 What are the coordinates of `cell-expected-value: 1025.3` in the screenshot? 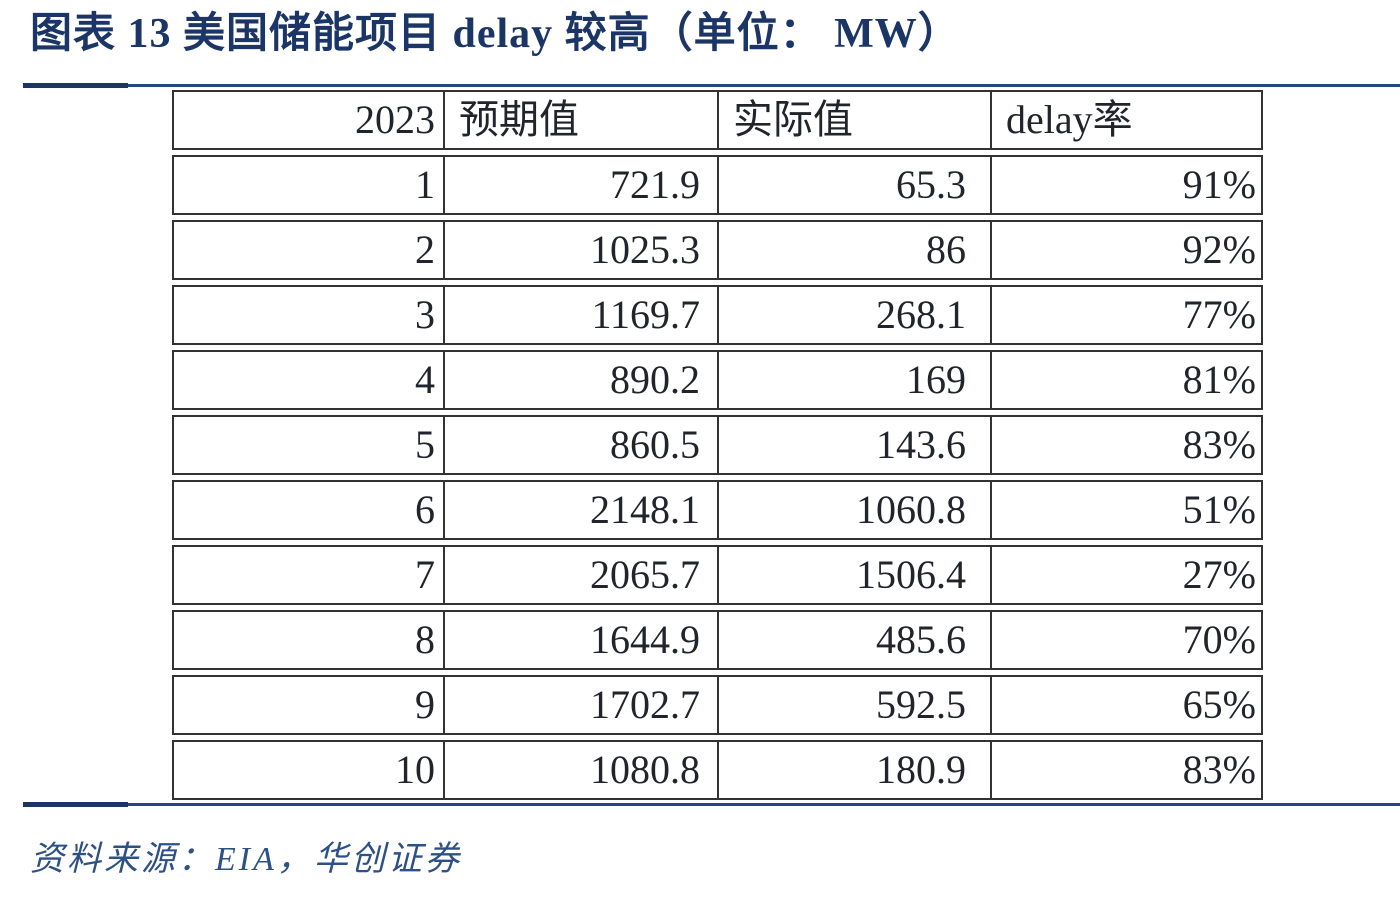 It's located at (580, 250).